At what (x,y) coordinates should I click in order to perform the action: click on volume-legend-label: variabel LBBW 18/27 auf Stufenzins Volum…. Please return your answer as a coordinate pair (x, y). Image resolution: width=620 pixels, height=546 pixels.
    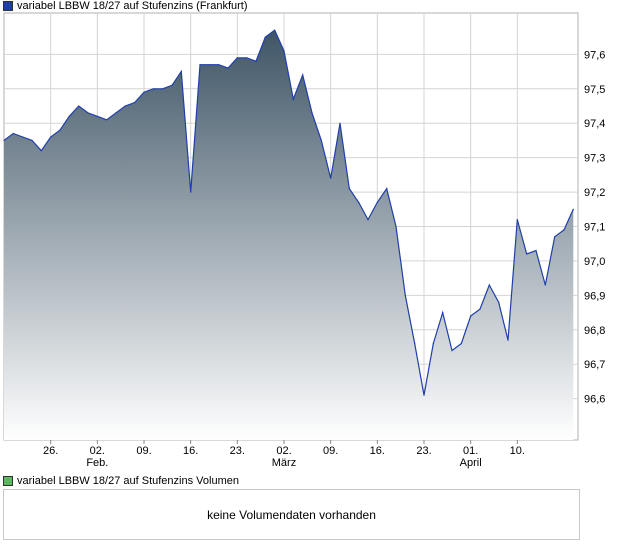
    Looking at the image, I should click on (128, 481).